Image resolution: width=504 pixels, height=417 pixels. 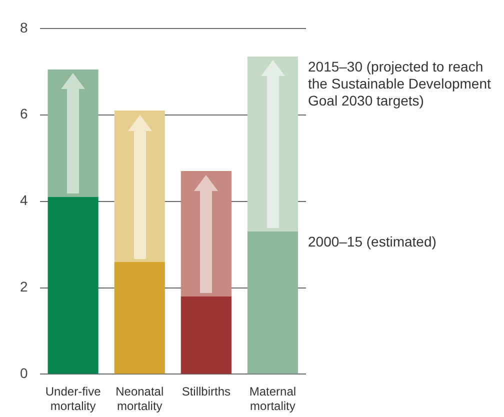 I want to click on x-tick-label: Under-five mortality, so click(x=73, y=399).